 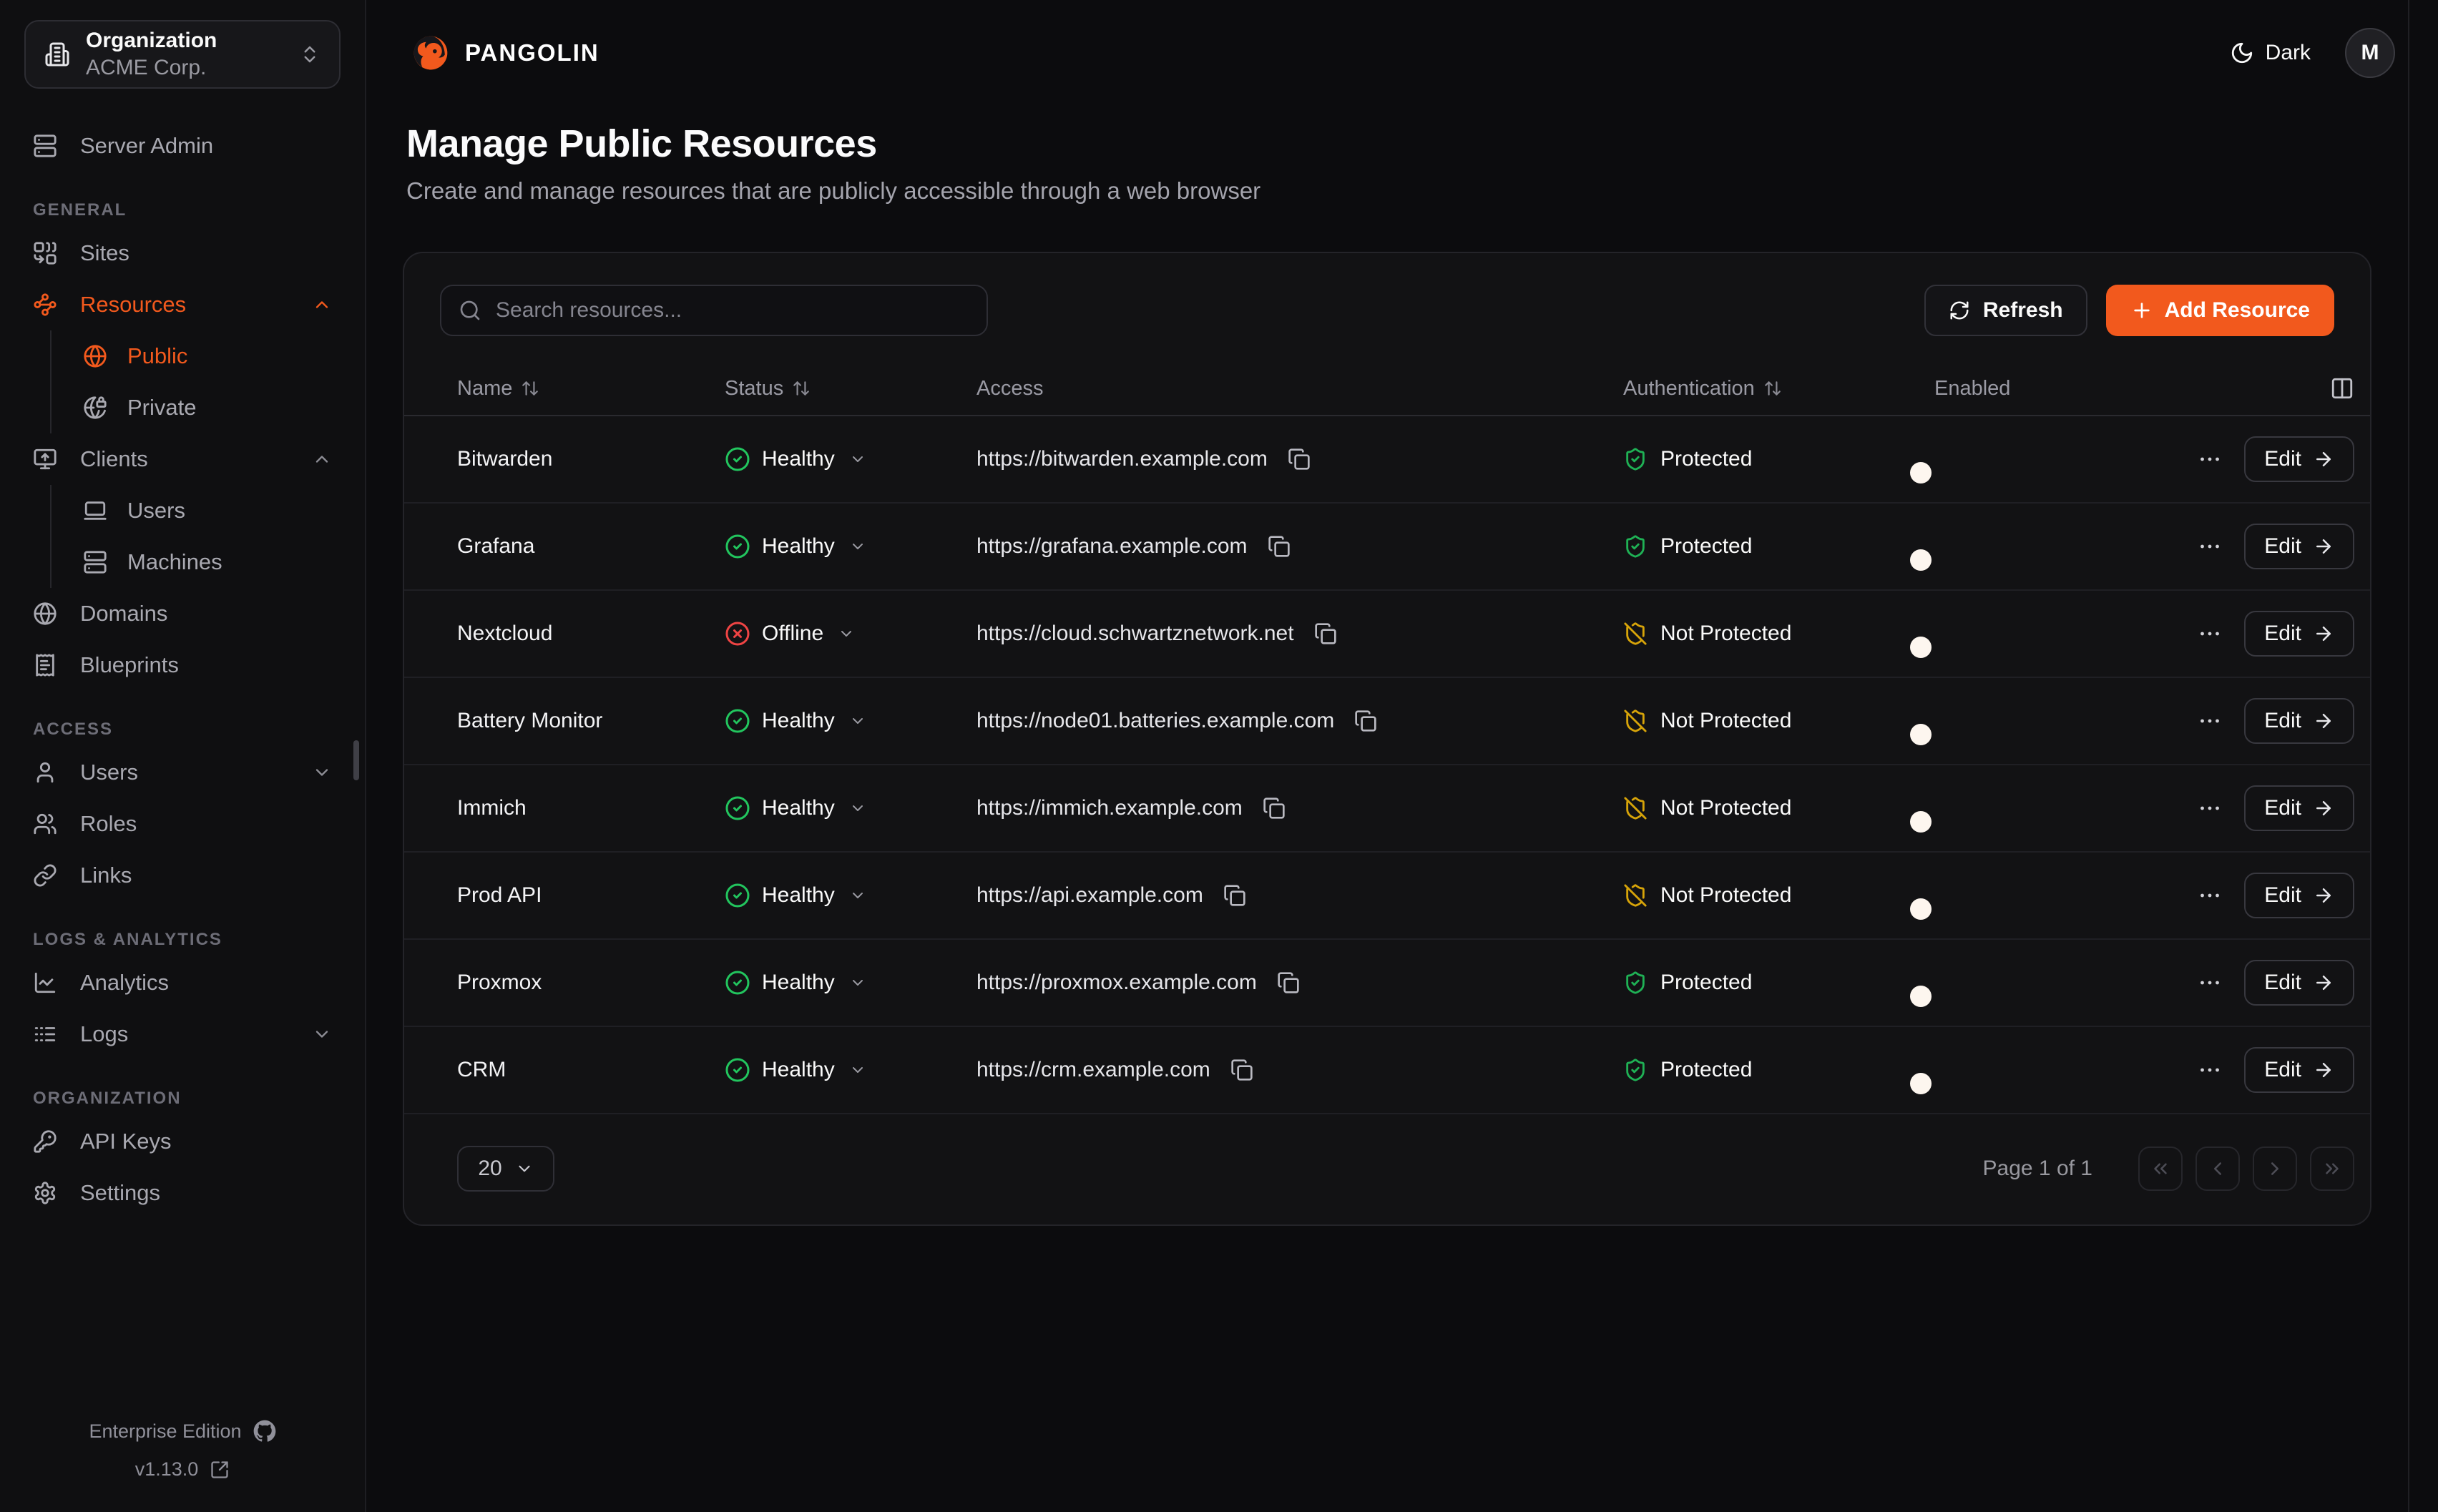 I want to click on column-label: Name, so click(x=485, y=388).